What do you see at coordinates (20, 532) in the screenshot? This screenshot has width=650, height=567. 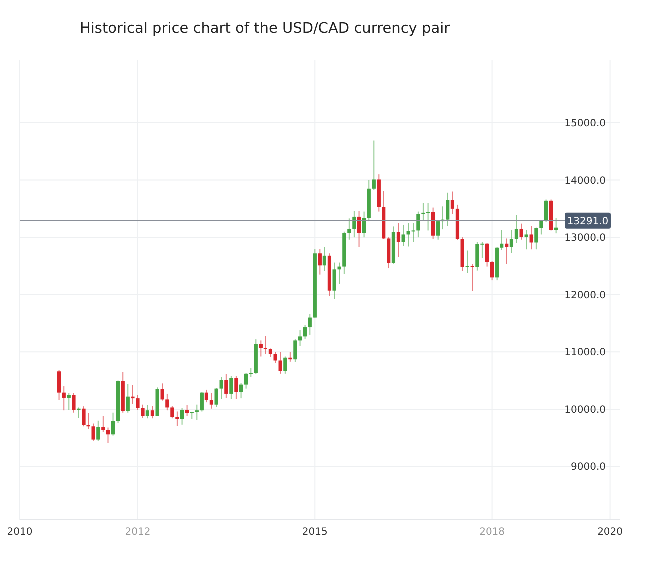 I see `x-tick-label: 2010` at bounding box center [20, 532].